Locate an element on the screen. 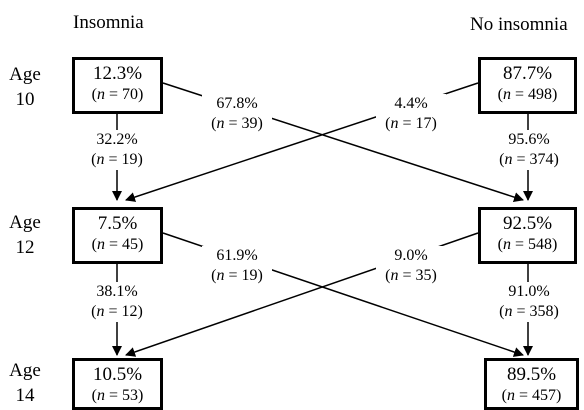  node-count: (n = 498) is located at coordinates (527, 94).